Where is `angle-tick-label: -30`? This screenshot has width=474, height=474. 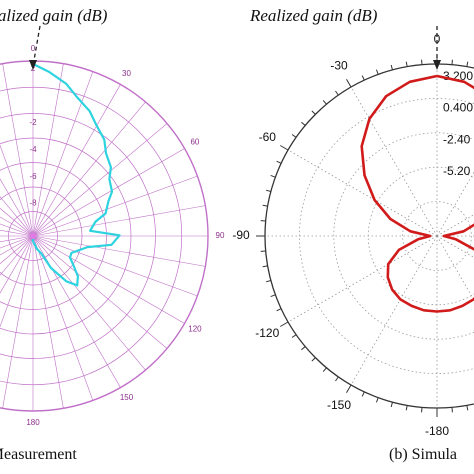
angle-tick-label: -30 is located at coordinates (339, 65).